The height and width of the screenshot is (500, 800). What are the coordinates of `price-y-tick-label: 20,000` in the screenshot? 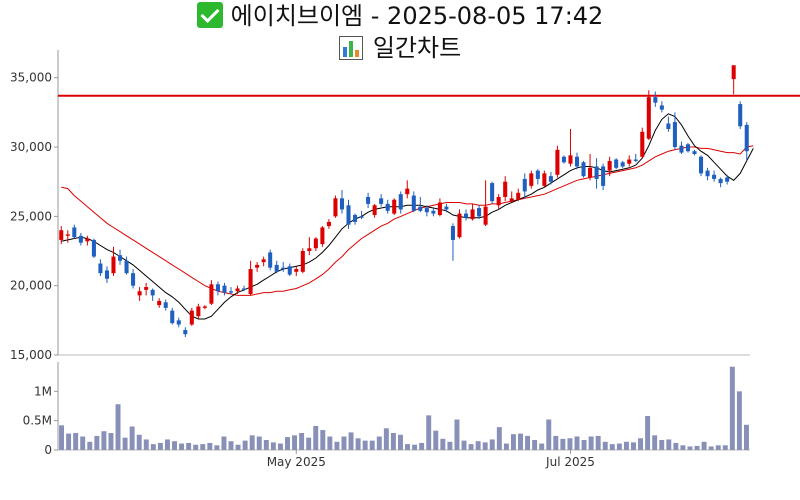 It's located at (31, 286).